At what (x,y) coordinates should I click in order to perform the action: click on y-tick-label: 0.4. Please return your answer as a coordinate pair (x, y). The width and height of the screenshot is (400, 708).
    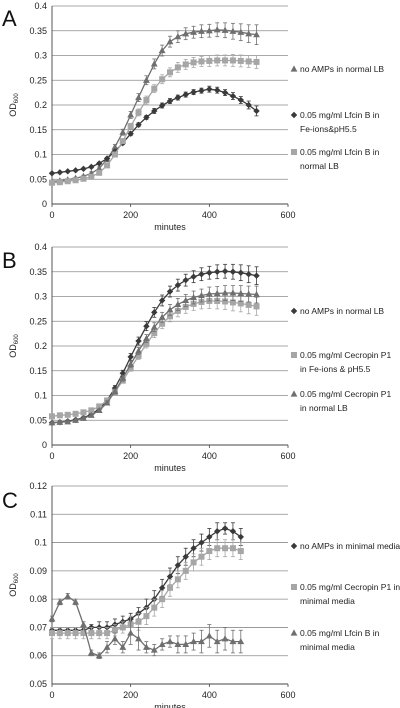
    Looking at the image, I should click on (40, 247).